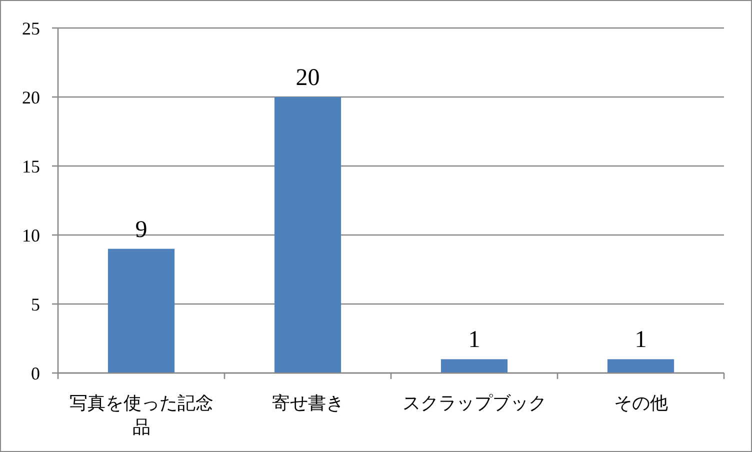  Describe the element at coordinates (641, 403) in the screenshot. I see `x-tick-label: その他` at that location.